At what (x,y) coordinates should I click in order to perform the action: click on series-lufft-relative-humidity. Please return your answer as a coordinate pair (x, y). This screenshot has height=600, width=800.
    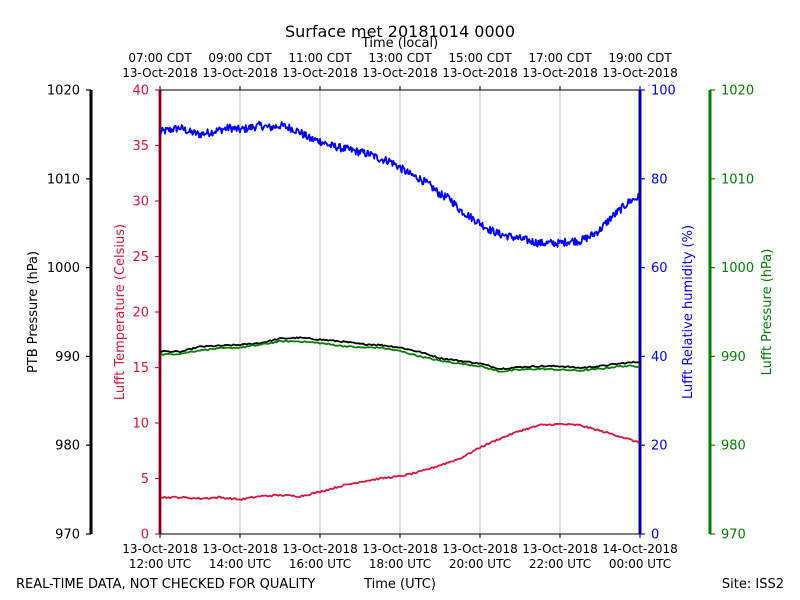
    Looking at the image, I should click on (400, 184).